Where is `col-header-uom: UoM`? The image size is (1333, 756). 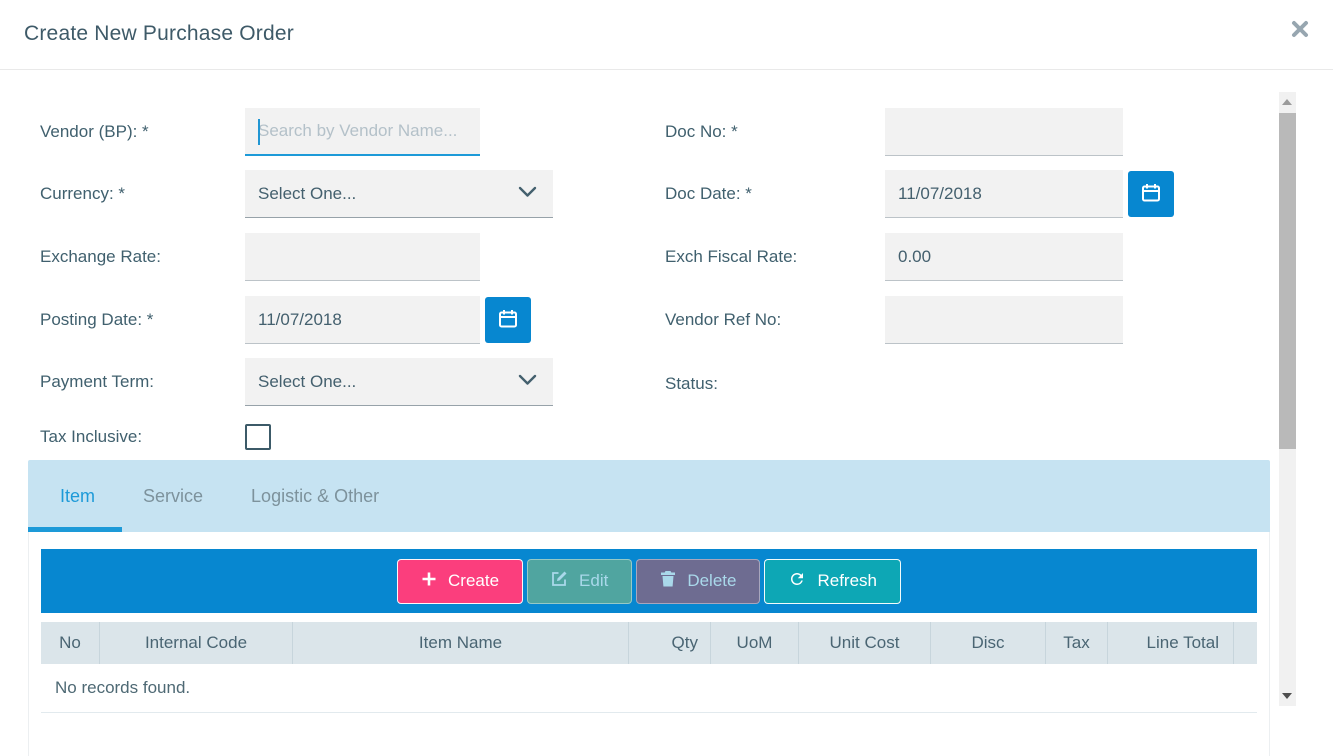 col-header-uom: UoM is located at coordinates (755, 643).